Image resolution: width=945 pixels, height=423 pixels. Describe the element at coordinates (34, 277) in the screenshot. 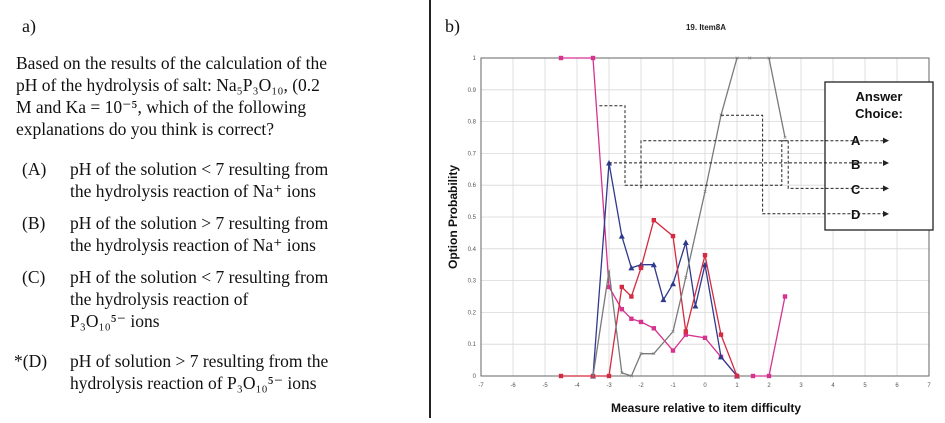

I see `option-letter: (C)` at that location.